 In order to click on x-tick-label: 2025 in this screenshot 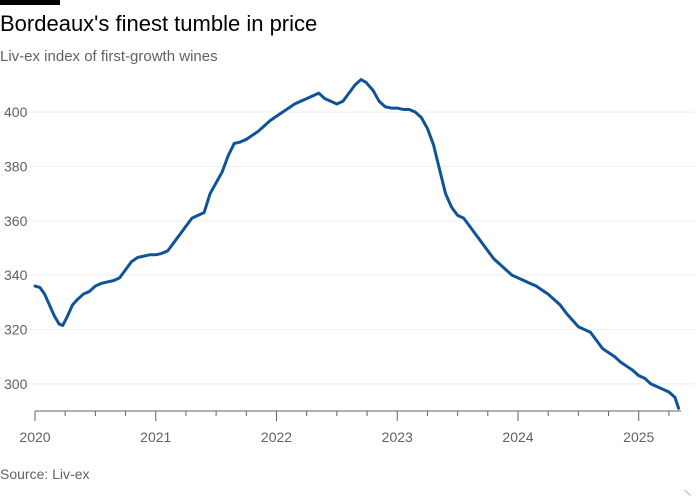, I will do `click(638, 437)`.